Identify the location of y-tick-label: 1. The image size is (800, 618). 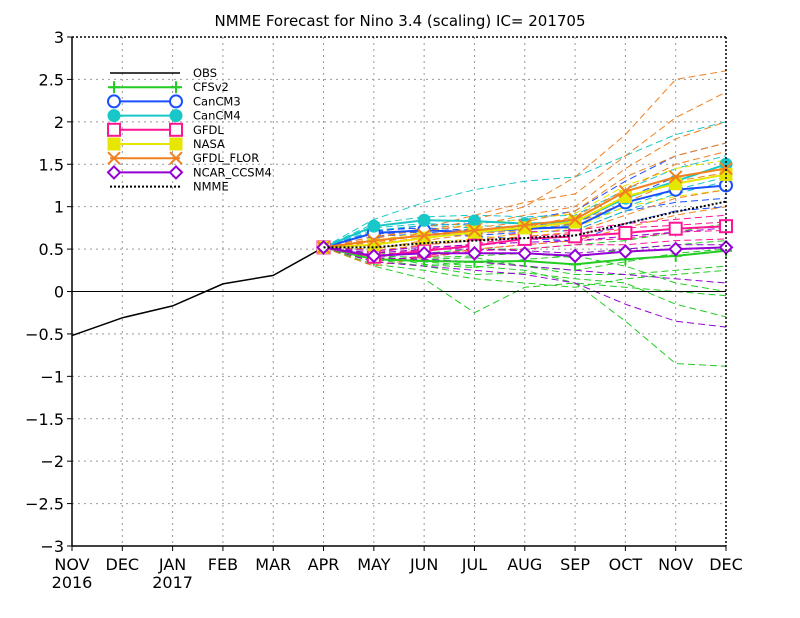
(59, 207).